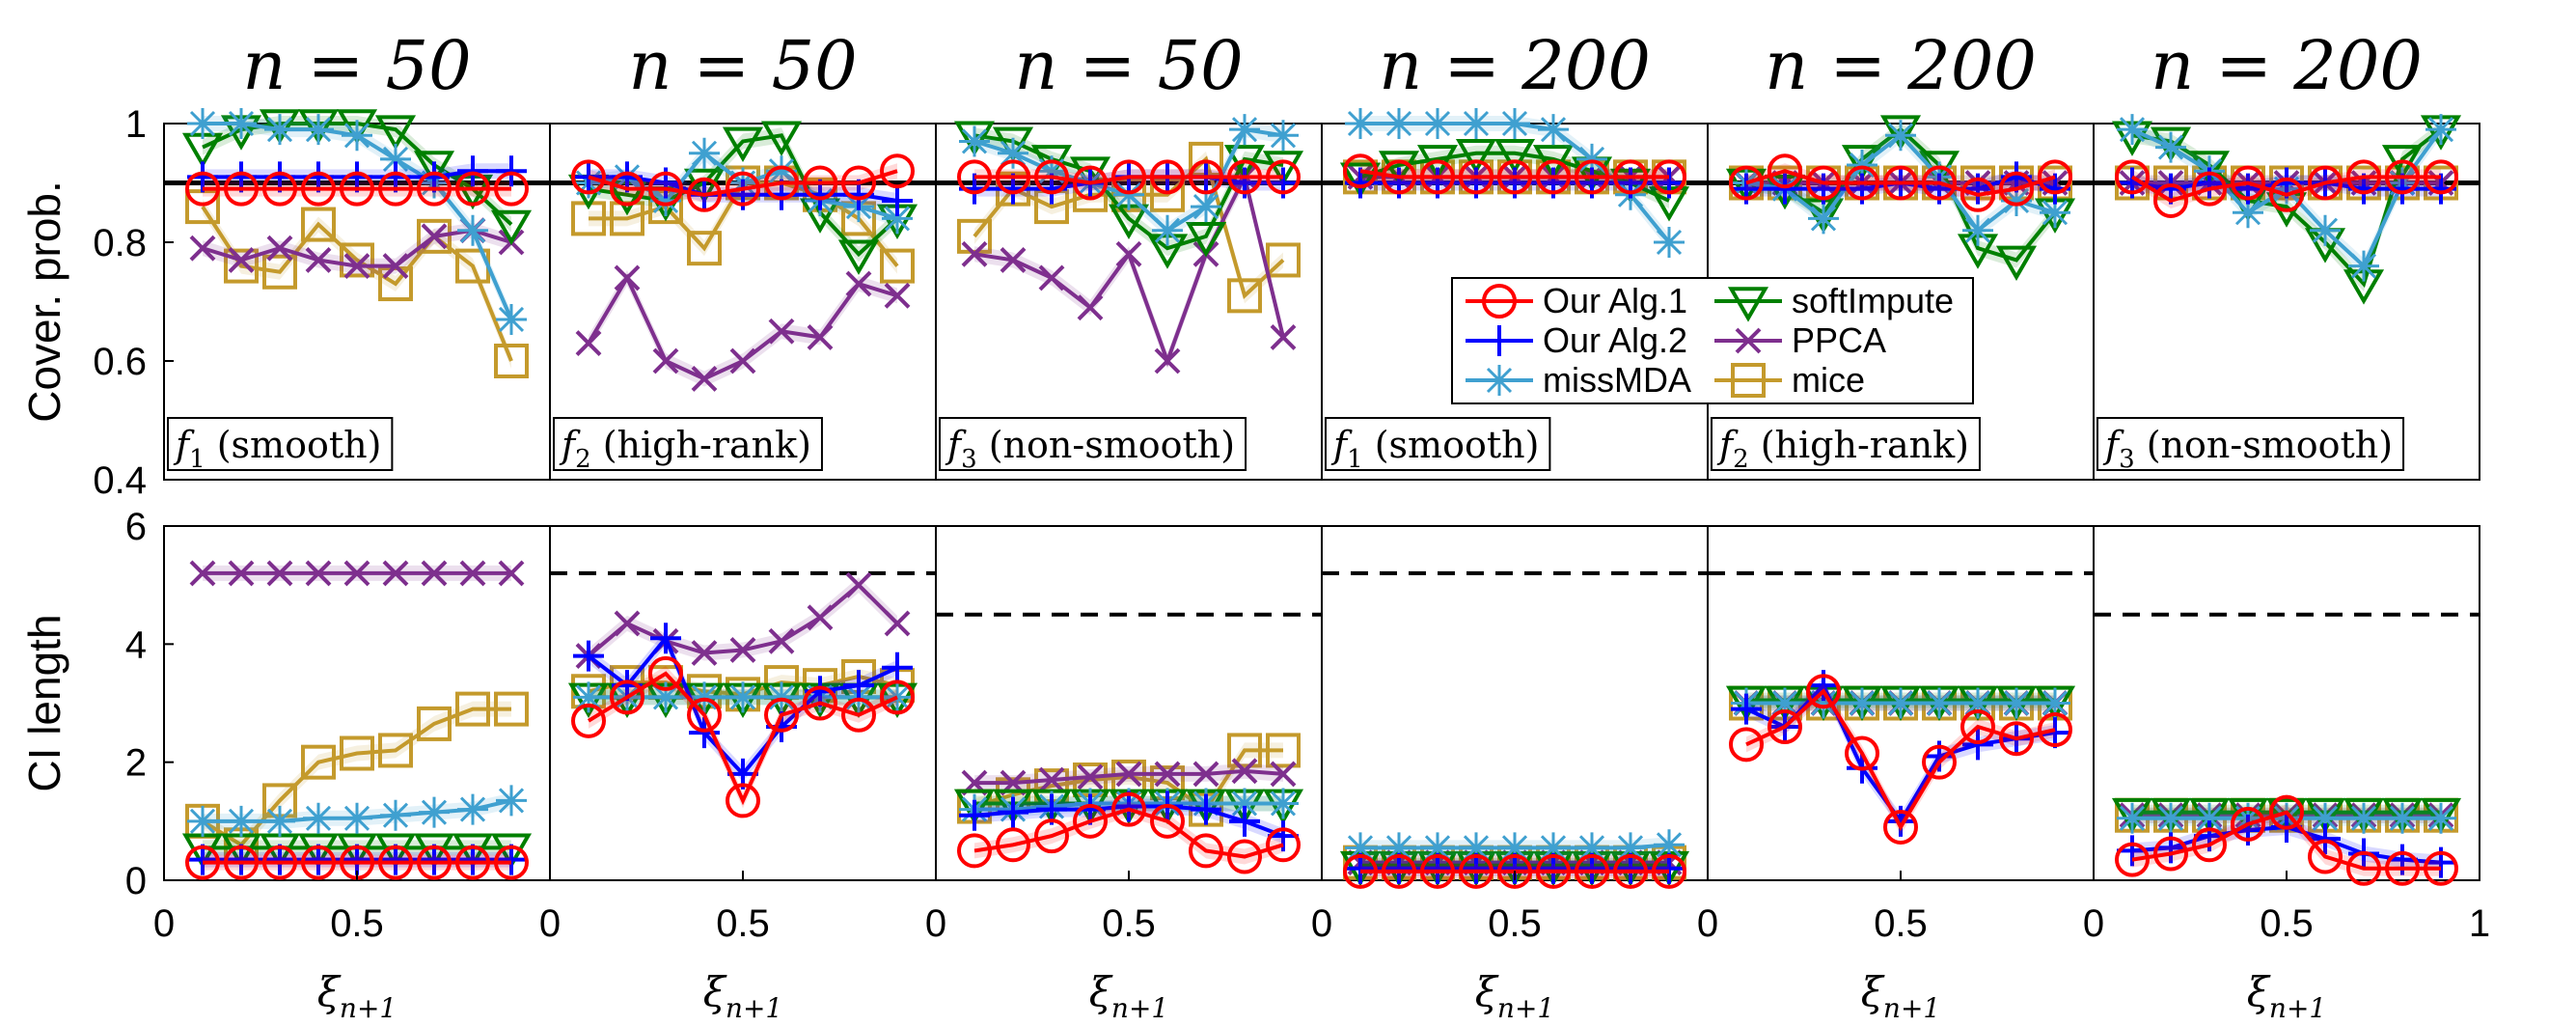 The image size is (2576, 1026). I want to click on band-mice, so click(357, 284).